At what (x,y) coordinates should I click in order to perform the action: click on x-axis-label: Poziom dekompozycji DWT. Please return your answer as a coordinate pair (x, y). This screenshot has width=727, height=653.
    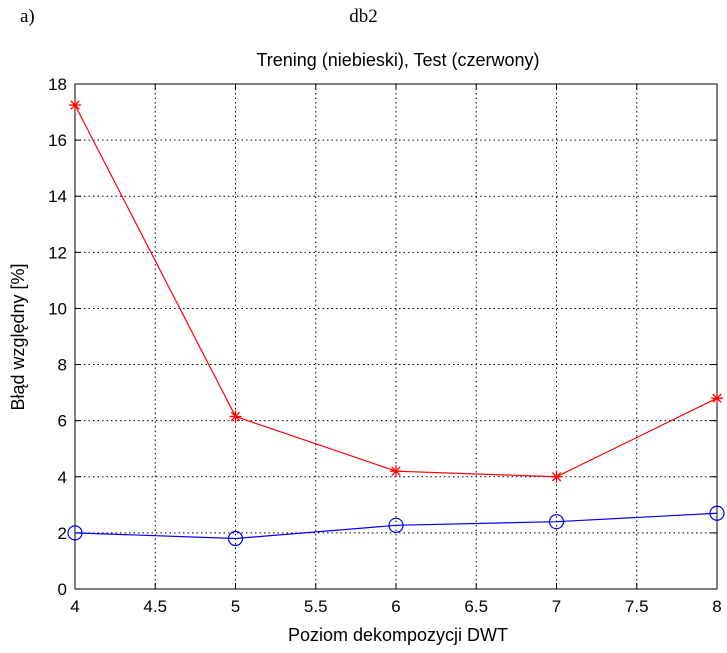
    Looking at the image, I should click on (398, 635).